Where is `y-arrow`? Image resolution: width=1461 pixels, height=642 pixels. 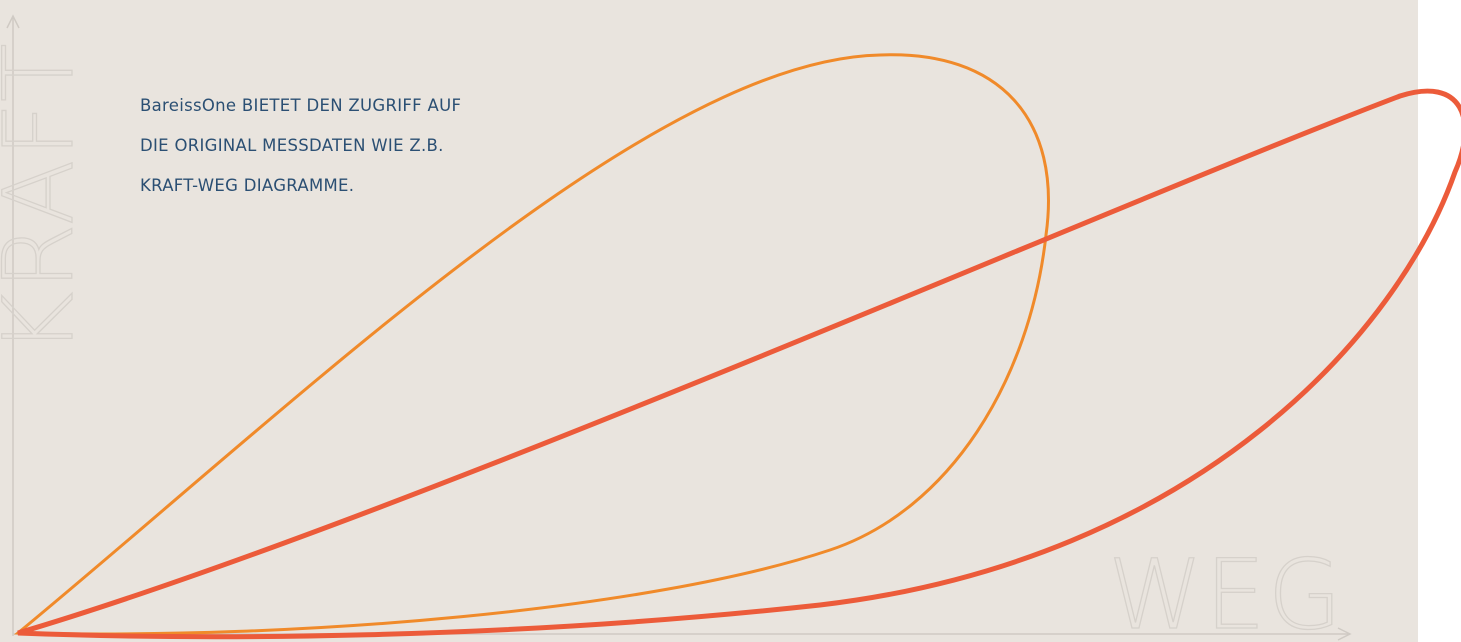 y-arrow is located at coordinates (13, 21).